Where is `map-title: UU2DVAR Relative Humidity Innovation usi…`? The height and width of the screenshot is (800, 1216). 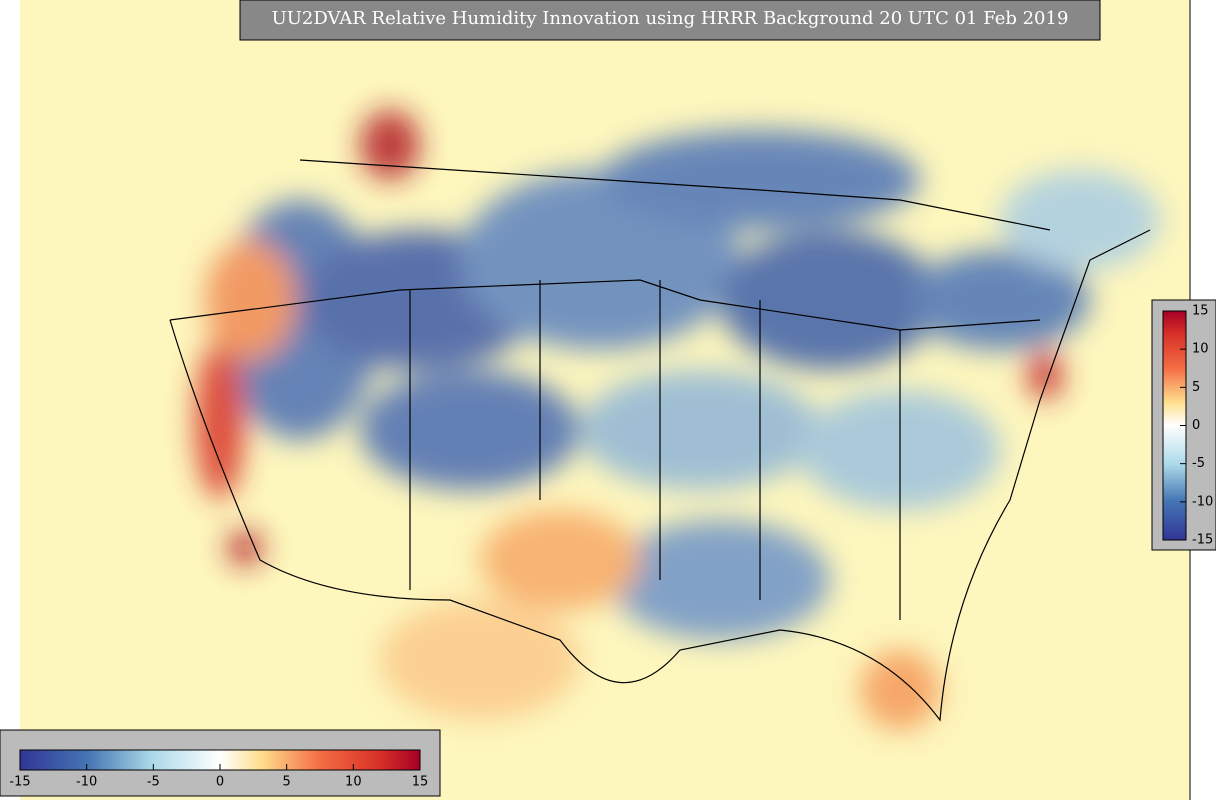 map-title: UU2DVAR Relative Humidity Innovation usi… is located at coordinates (670, 18).